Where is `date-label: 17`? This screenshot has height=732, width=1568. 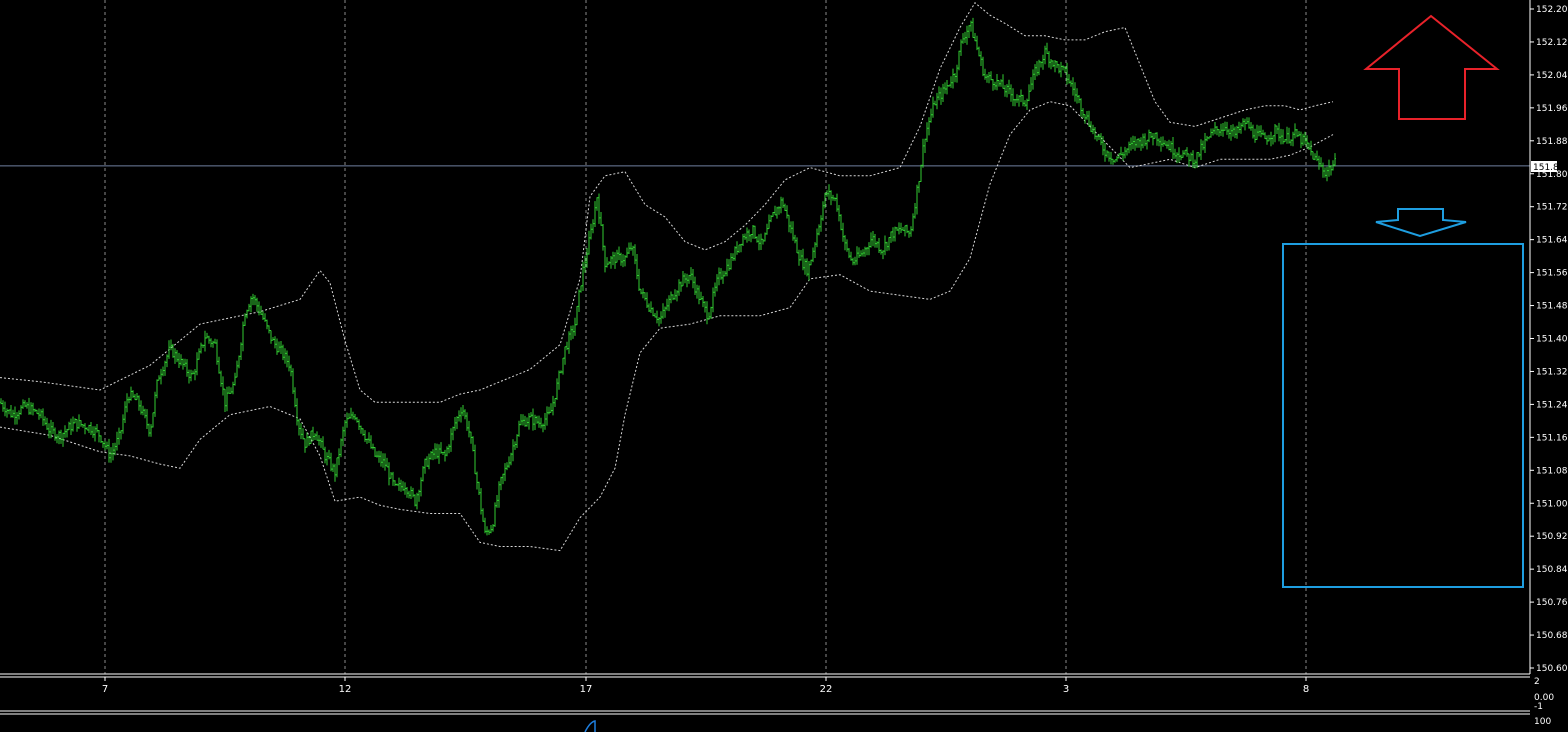 date-label: 17 is located at coordinates (586, 689).